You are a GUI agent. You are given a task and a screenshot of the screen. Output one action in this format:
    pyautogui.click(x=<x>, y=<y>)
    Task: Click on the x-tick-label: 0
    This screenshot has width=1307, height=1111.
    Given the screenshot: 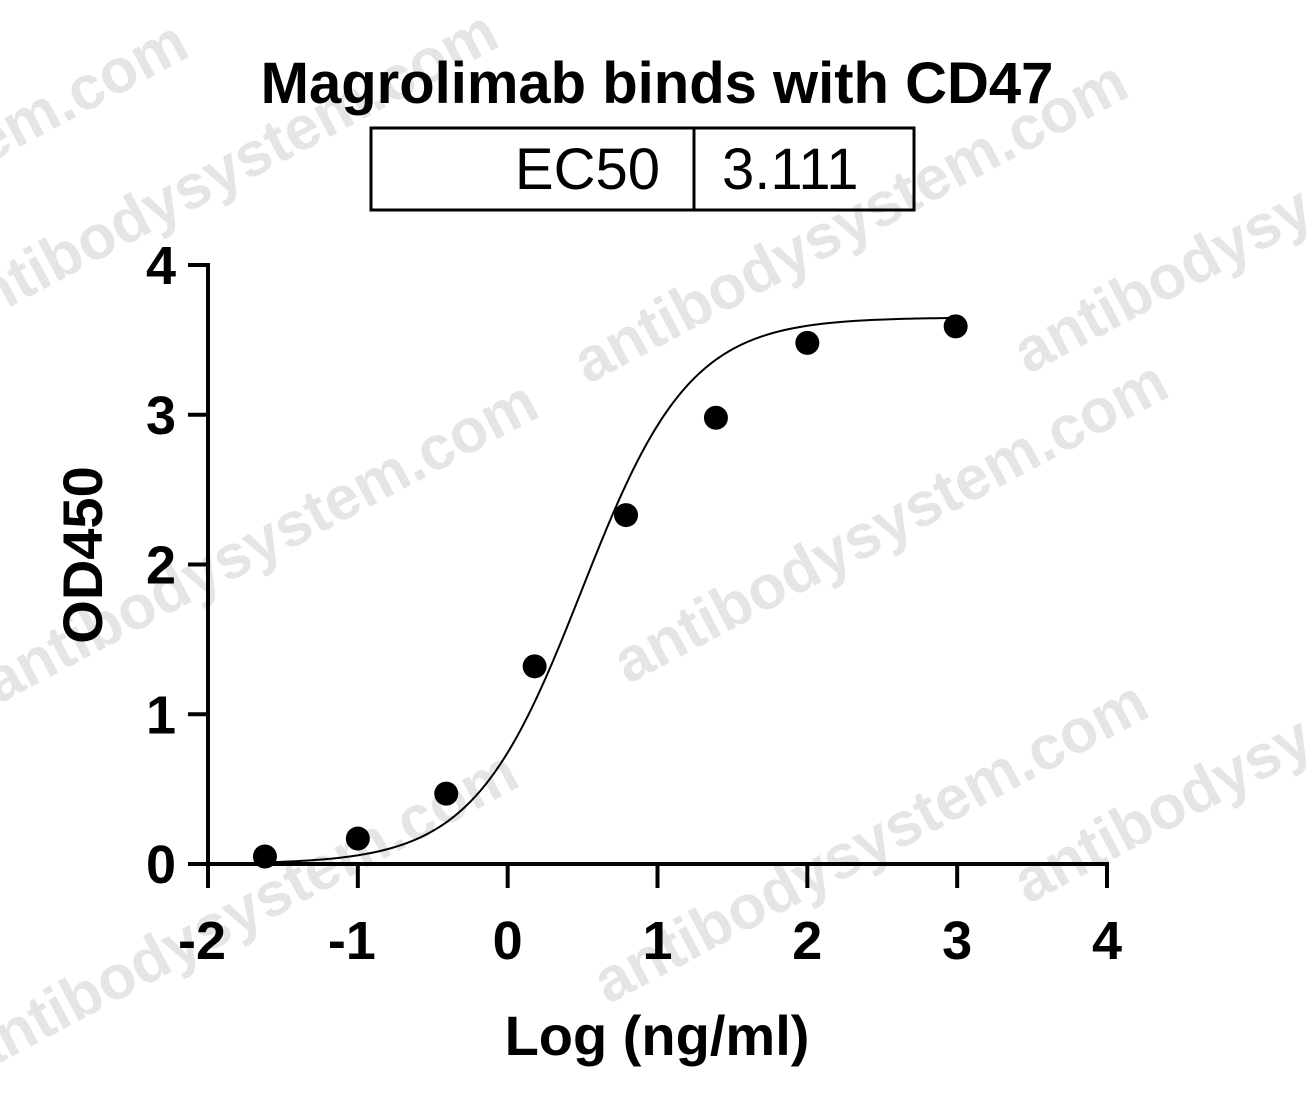 What is the action you would take?
    pyautogui.click(x=508, y=941)
    